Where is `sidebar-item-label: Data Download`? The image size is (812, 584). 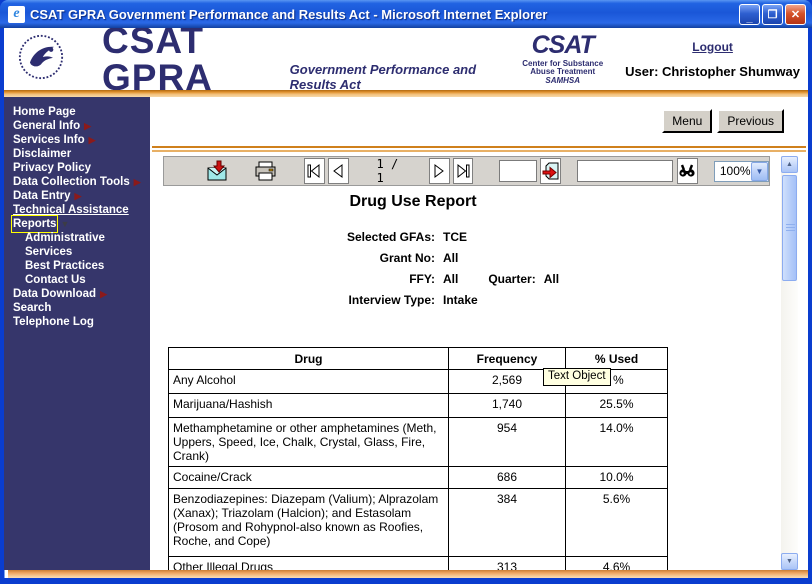
sidebar-item-label: Data Download is located at coordinates (55, 294).